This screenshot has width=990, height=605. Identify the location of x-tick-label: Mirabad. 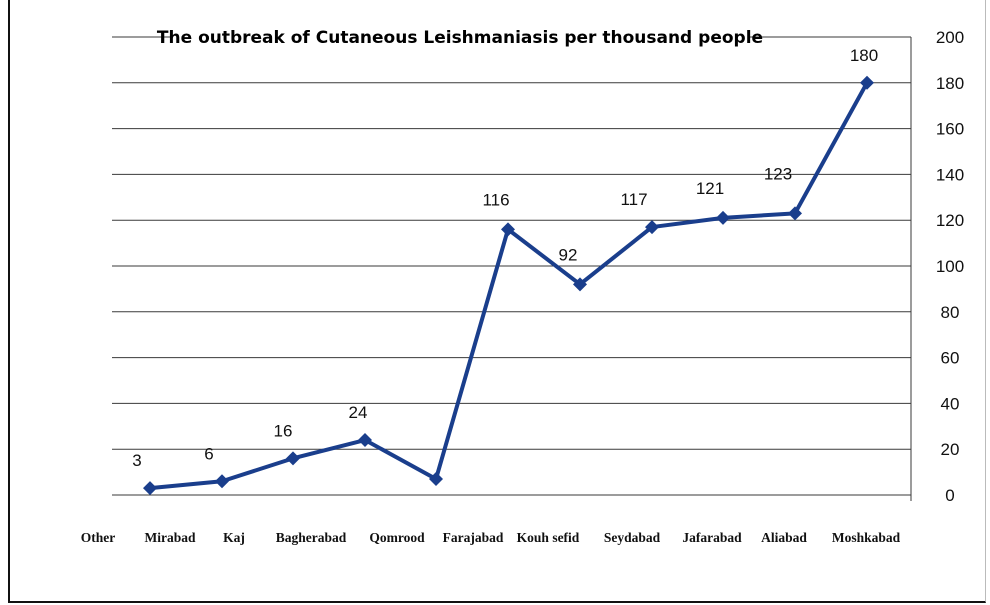
(169, 537).